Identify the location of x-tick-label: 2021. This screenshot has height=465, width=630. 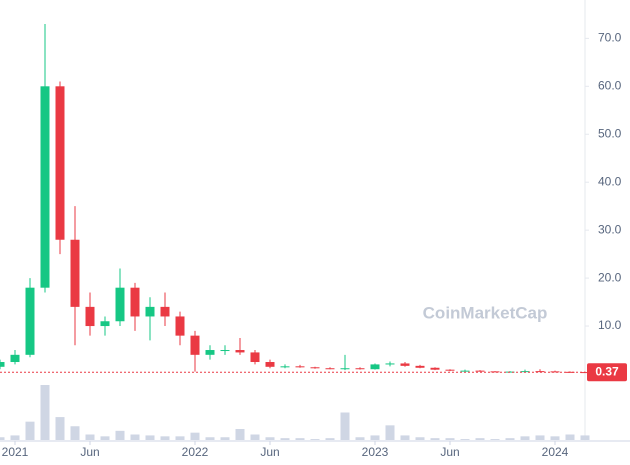
(15, 452).